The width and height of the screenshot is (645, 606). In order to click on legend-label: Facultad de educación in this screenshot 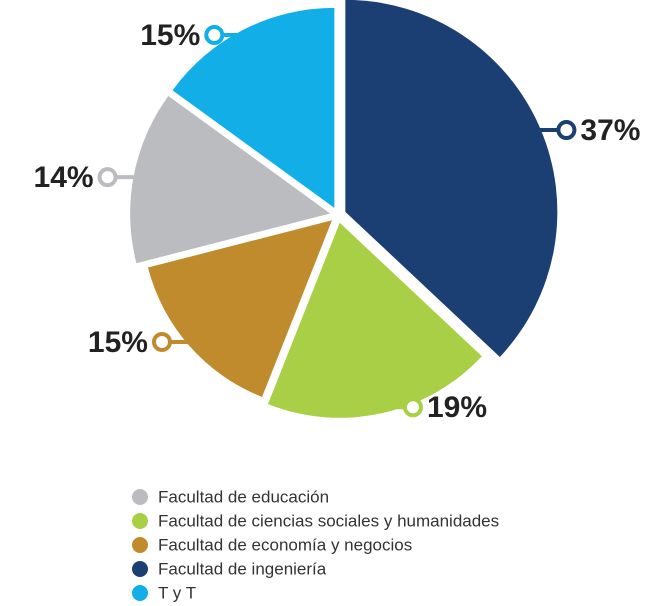, I will do `click(243, 496)`.